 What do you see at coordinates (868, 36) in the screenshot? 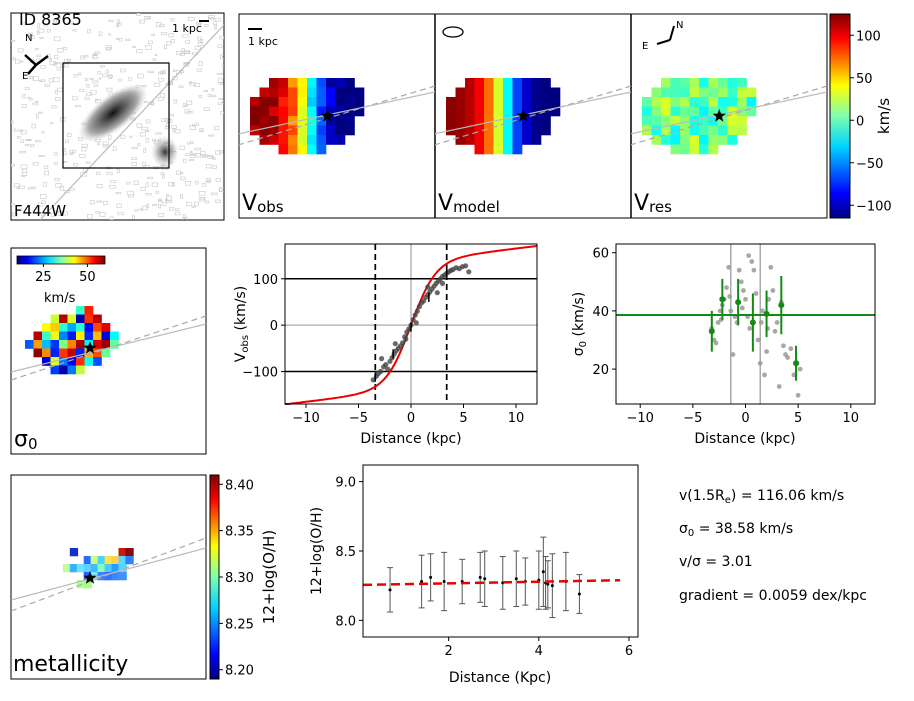
I see `velocity-colorbar-tick-label: 100` at bounding box center [868, 36].